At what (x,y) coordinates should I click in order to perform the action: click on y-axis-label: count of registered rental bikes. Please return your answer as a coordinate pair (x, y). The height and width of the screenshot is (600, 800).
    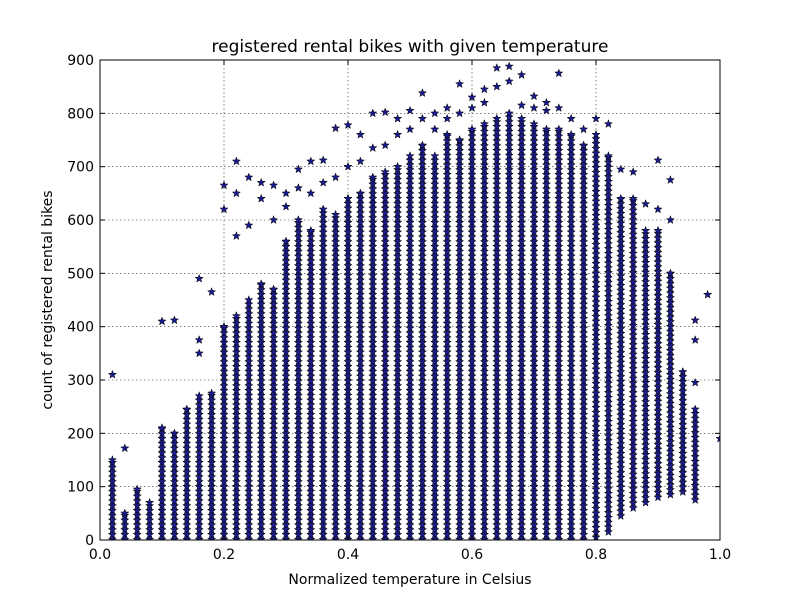
    Looking at the image, I should click on (48, 299).